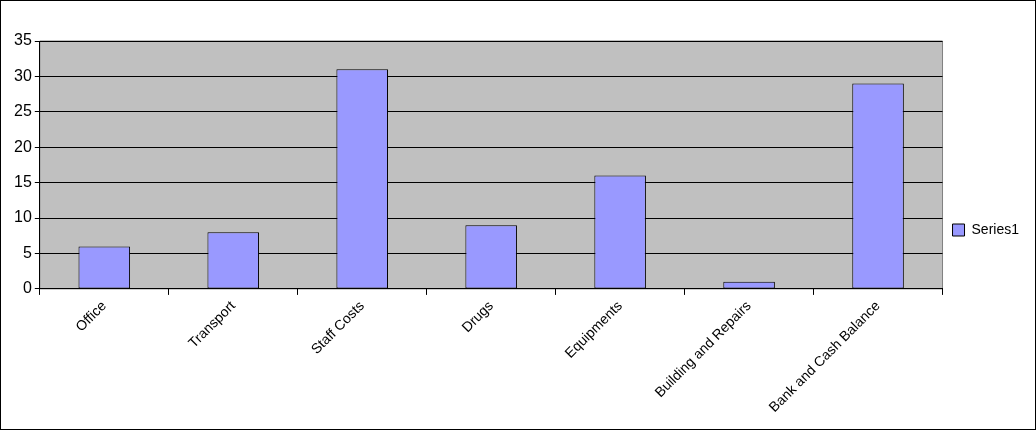 The image size is (1036, 430). I want to click on y-tick-label: 10, so click(23, 217).